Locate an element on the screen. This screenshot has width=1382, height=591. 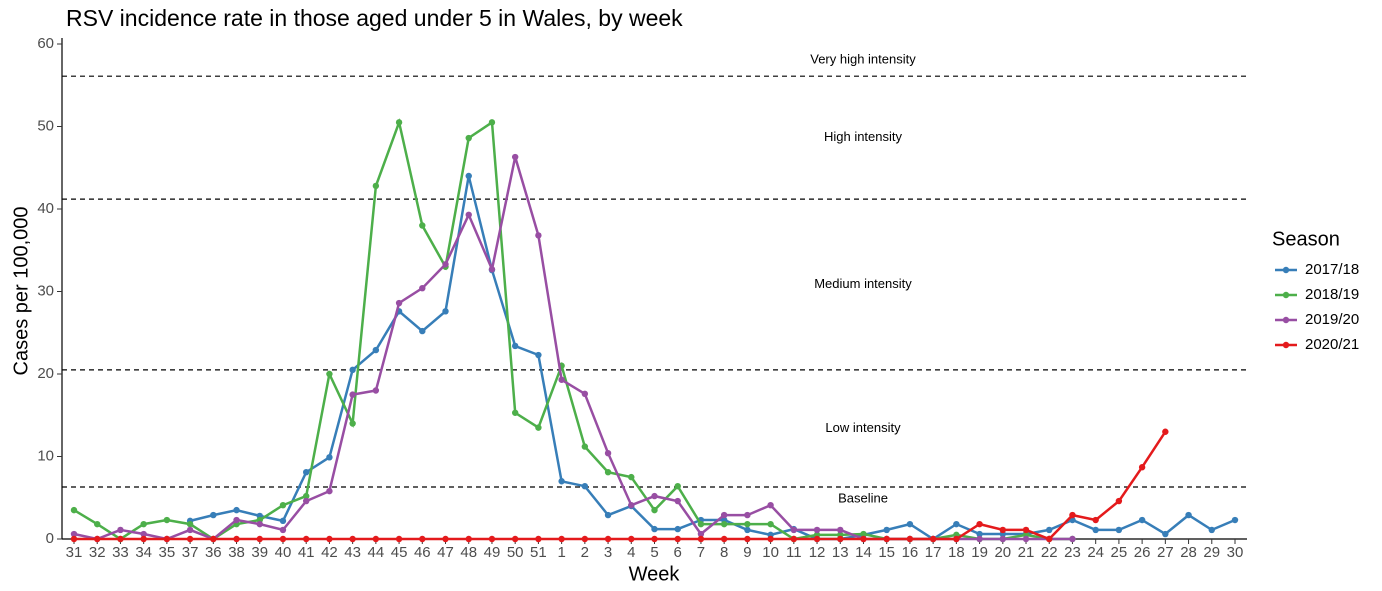
x-tick-label: 29 is located at coordinates (1211, 552).